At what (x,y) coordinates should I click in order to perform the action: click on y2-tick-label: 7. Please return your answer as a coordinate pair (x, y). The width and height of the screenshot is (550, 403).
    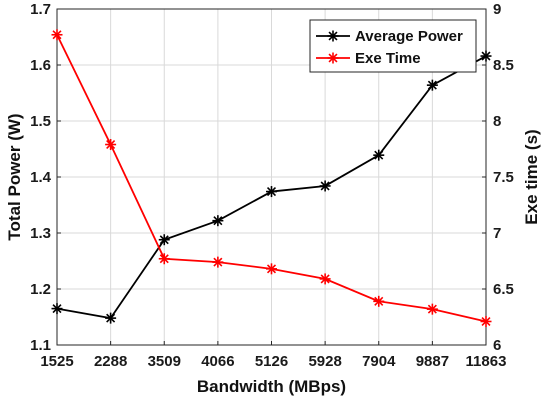
    Looking at the image, I should click on (497, 233).